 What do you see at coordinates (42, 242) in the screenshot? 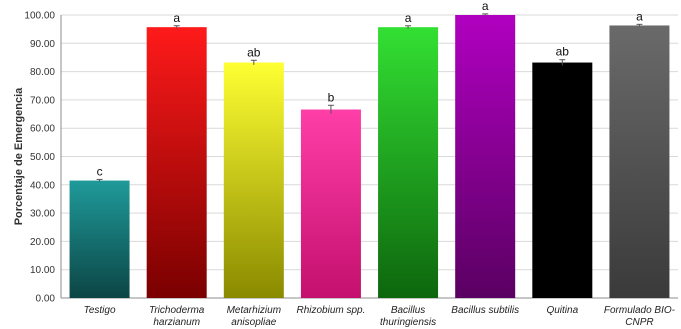
I see `y-tick-label: 20.00` at bounding box center [42, 242].